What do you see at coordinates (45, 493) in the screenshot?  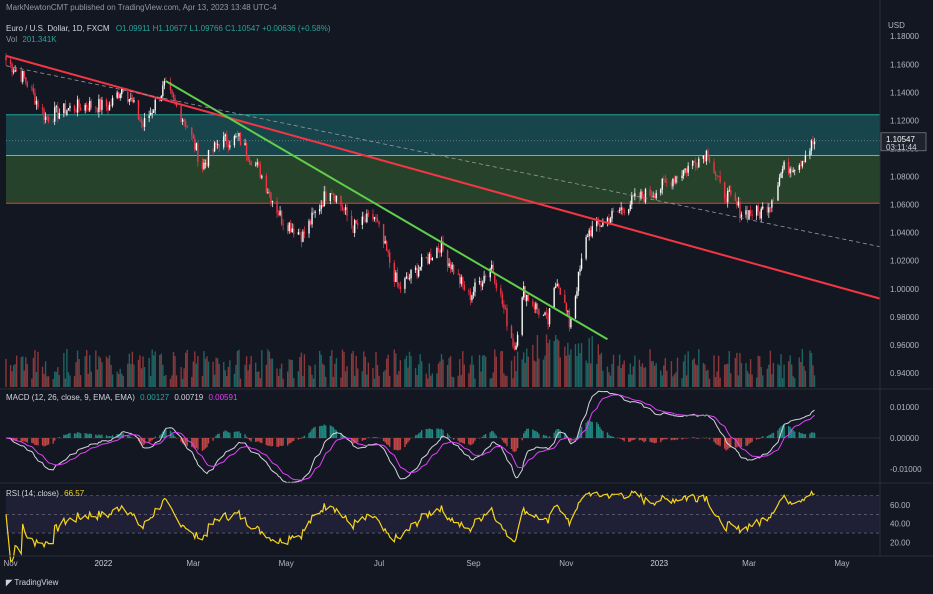 I see `rsi-legend: RSI (14; close) 66.57` at bounding box center [45, 493].